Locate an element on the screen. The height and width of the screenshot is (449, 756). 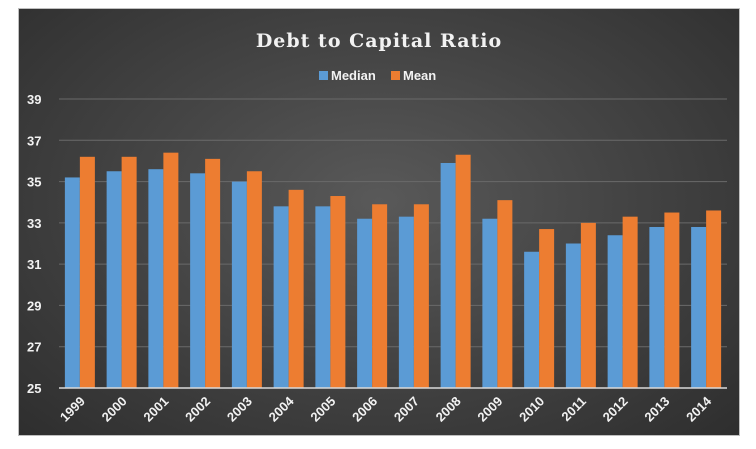
bar-median-2007 is located at coordinates (406, 302).